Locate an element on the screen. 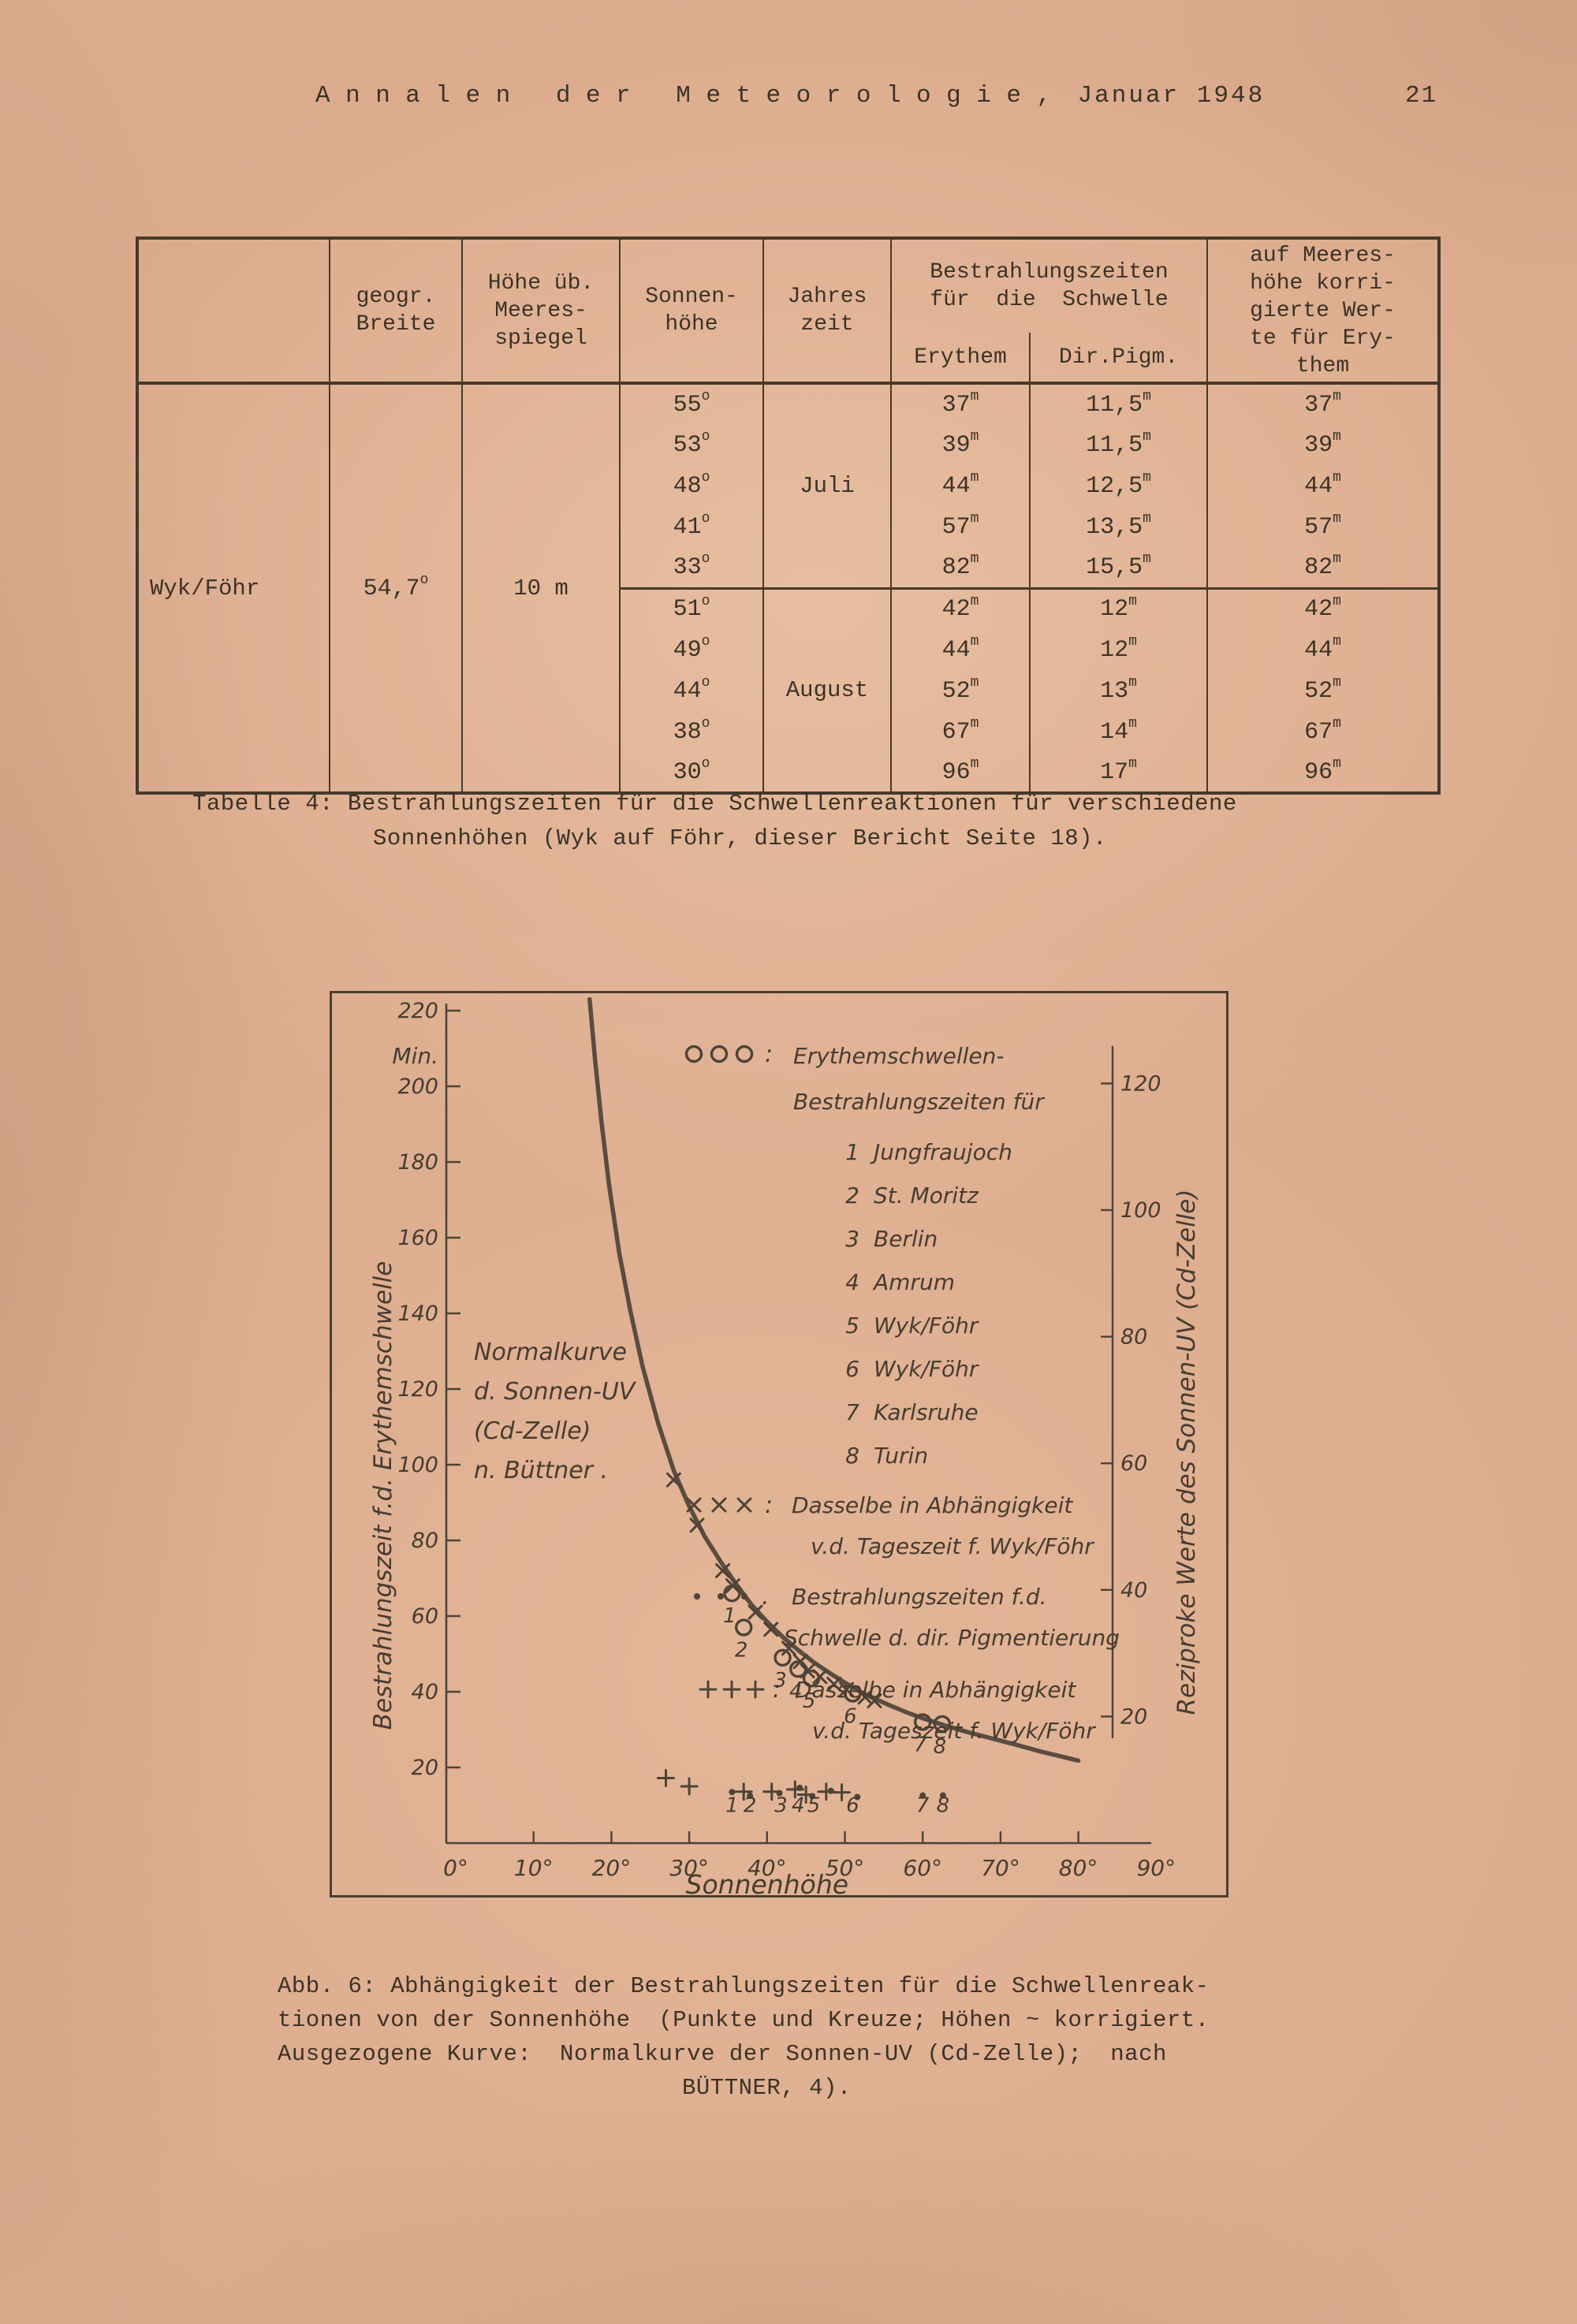 The width and height of the screenshot is (1577, 2324). header-line: Breite is located at coordinates (396, 324).